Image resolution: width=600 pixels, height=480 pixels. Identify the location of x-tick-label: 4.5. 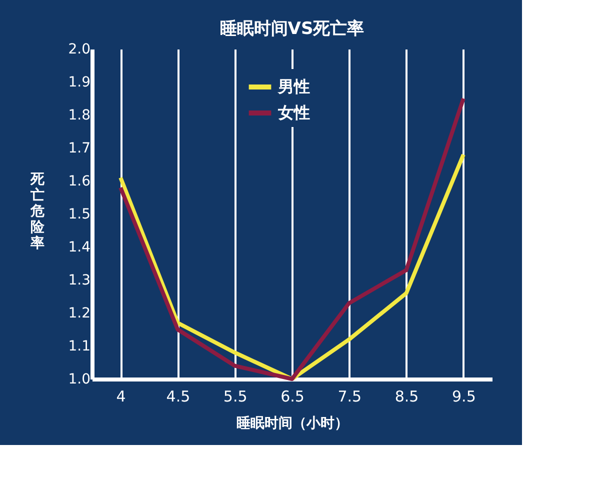
(178, 397).